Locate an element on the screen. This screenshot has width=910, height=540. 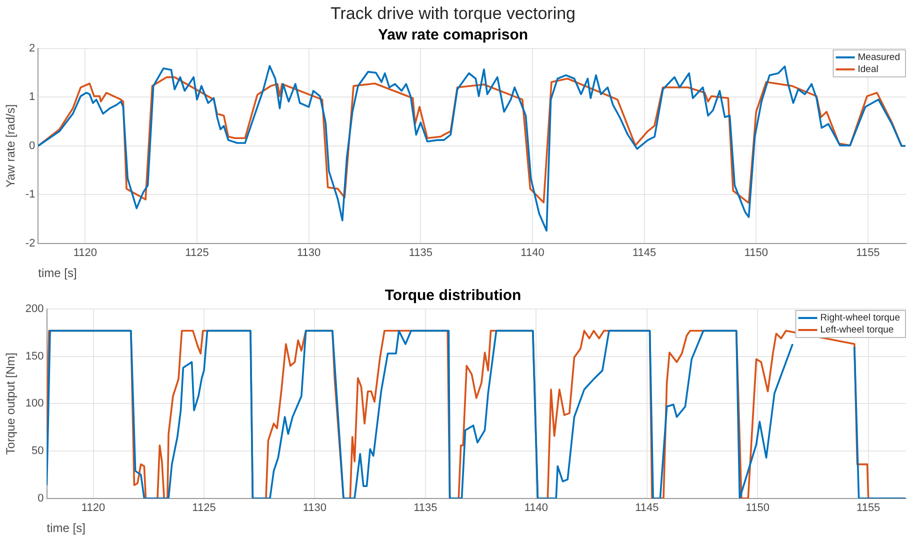
legend-label: Measured is located at coordinates (879, 58).